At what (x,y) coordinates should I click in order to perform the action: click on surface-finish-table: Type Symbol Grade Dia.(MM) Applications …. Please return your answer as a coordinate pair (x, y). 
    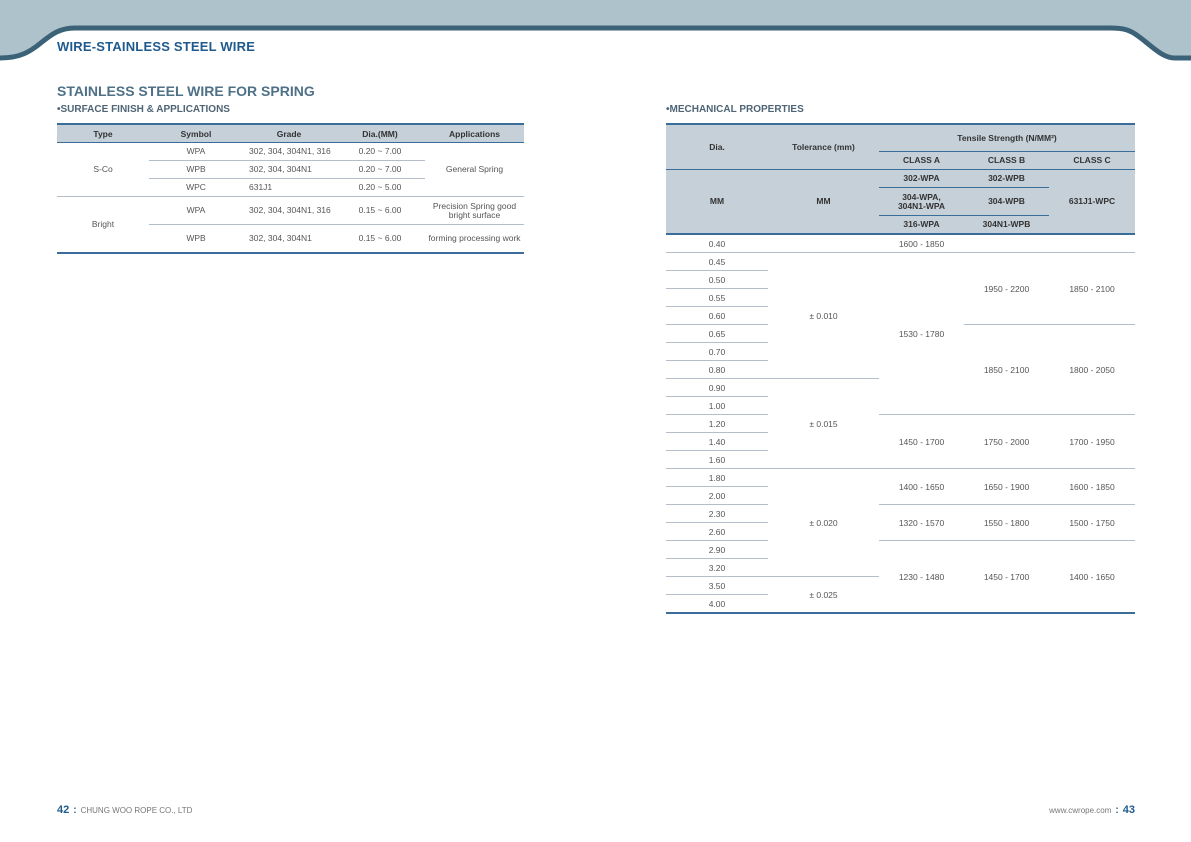
    Looking at the image, I should click on (290, 188).